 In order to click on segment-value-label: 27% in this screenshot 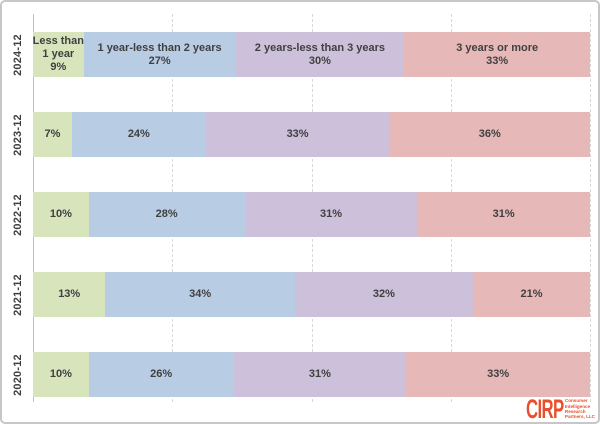, I will do `click(159, 60)`.